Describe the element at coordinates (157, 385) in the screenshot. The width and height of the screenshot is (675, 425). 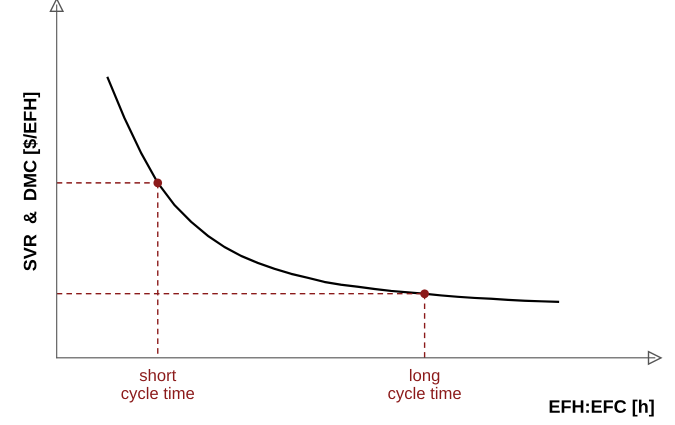
I see `x-tick-label: short cycle time` at that location.